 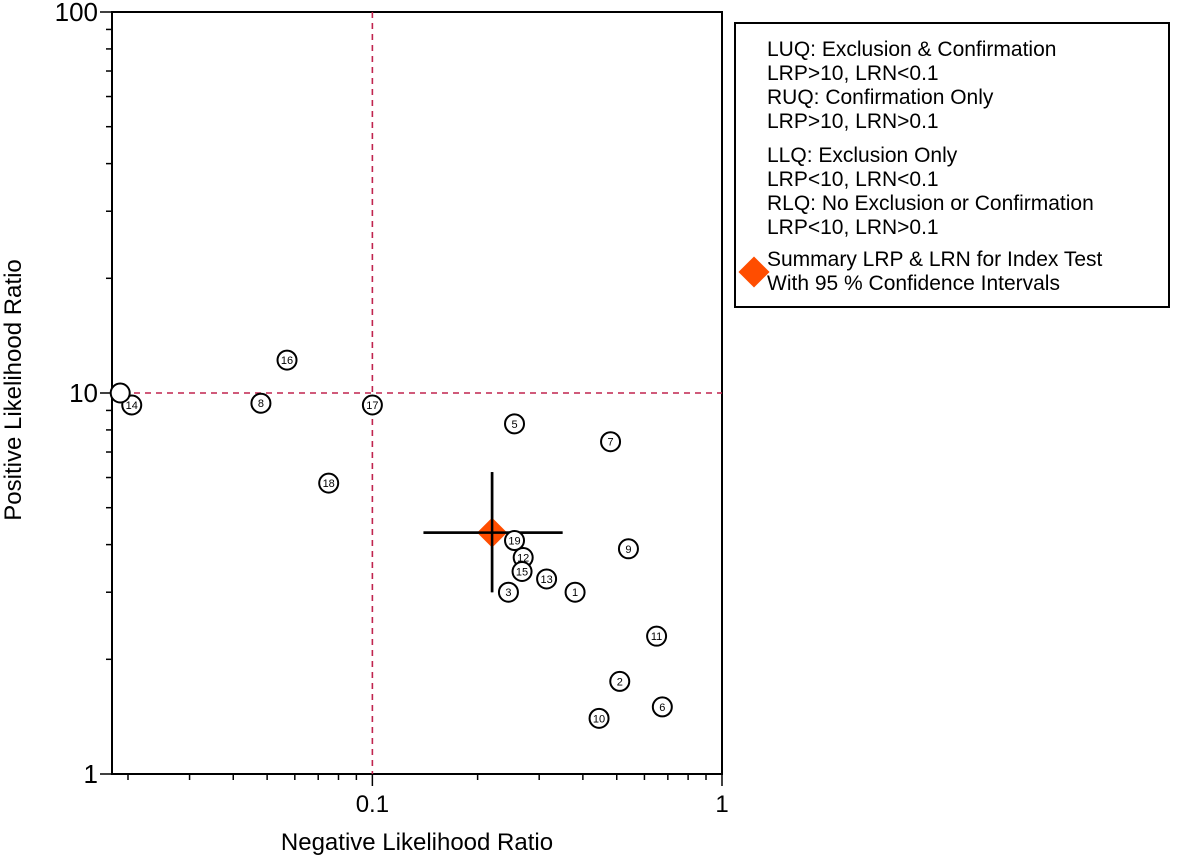 I want to click on study-label: 1, so click(x=575, y=593).